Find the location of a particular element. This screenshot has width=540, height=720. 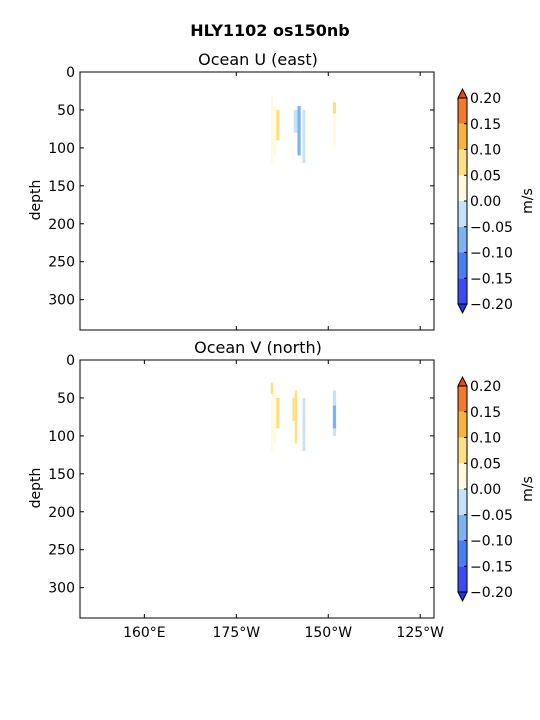

panel-title-u: Ocean U (east) is located at coordinates (258, 59).